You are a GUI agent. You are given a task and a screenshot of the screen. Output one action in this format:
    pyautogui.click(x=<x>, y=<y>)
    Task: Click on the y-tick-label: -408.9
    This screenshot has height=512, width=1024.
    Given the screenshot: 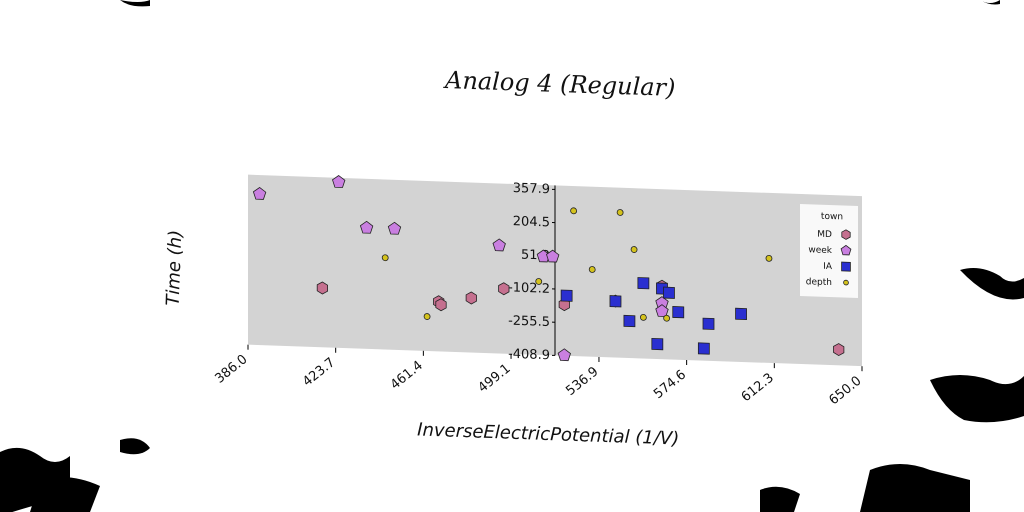 What is the action you would take?
    pyautogui.click(x=529, y=355)
    